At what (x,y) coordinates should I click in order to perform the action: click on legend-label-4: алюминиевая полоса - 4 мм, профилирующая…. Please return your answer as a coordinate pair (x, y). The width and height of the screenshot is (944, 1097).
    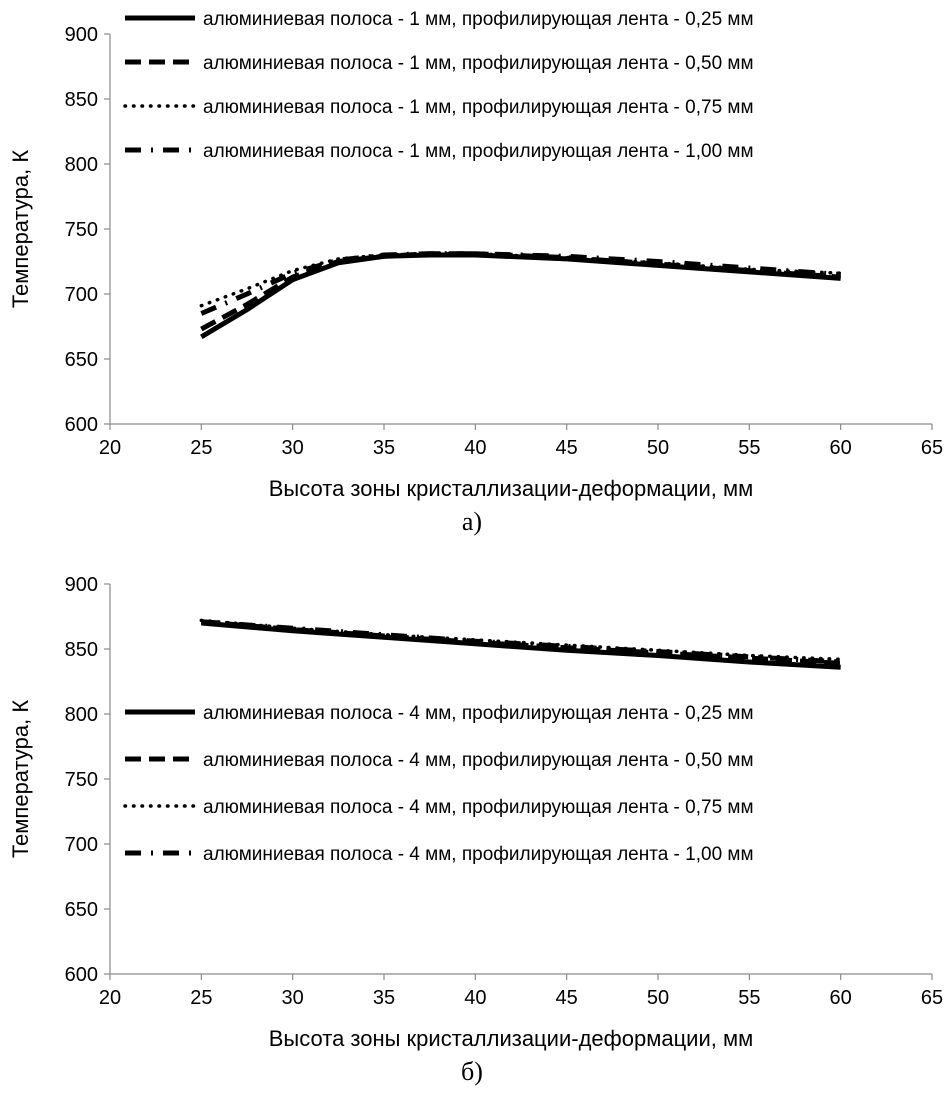
    Looking at the image, I should click on (478, 854).